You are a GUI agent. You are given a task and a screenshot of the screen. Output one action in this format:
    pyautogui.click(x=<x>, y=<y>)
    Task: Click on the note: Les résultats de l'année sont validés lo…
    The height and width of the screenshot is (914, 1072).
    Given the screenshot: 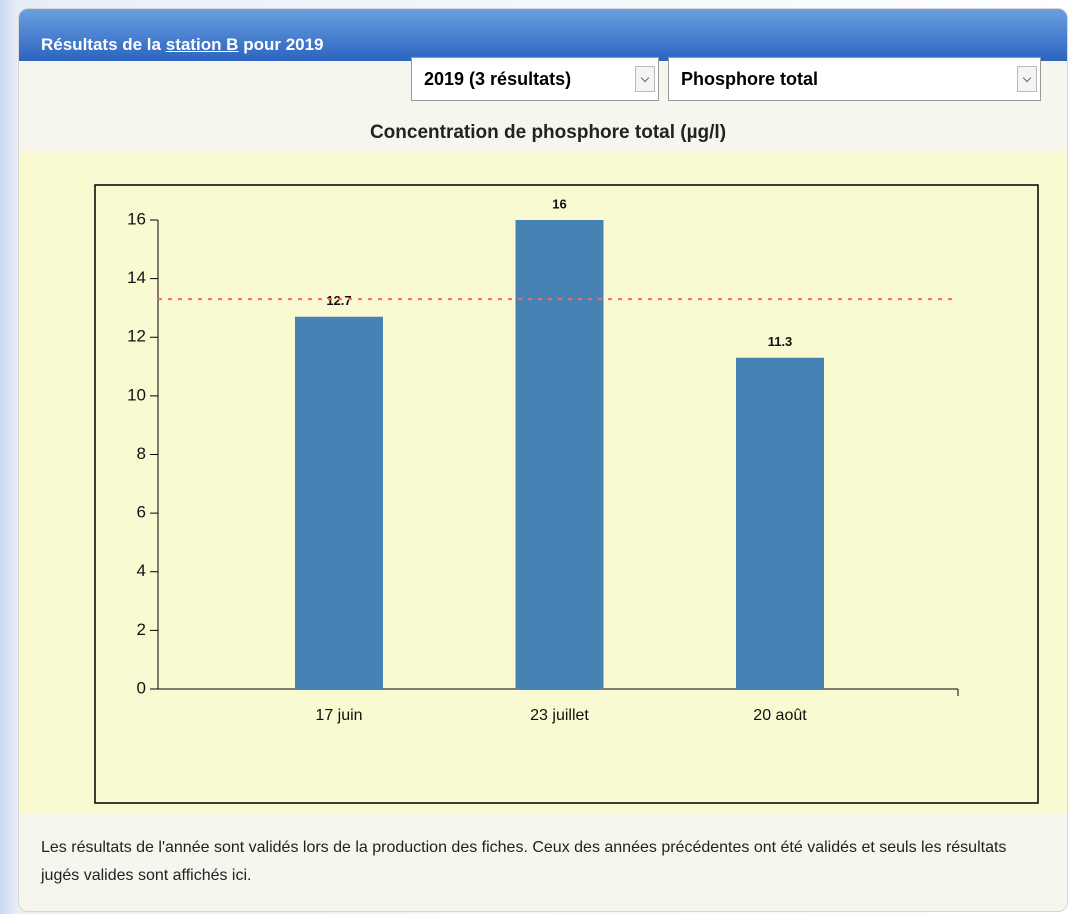 What is the action you would take?
    pyautogui.click(x=524, y=861)
    